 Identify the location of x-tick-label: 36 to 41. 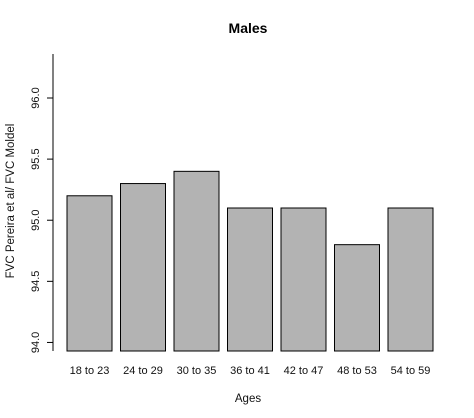
(250, 371).